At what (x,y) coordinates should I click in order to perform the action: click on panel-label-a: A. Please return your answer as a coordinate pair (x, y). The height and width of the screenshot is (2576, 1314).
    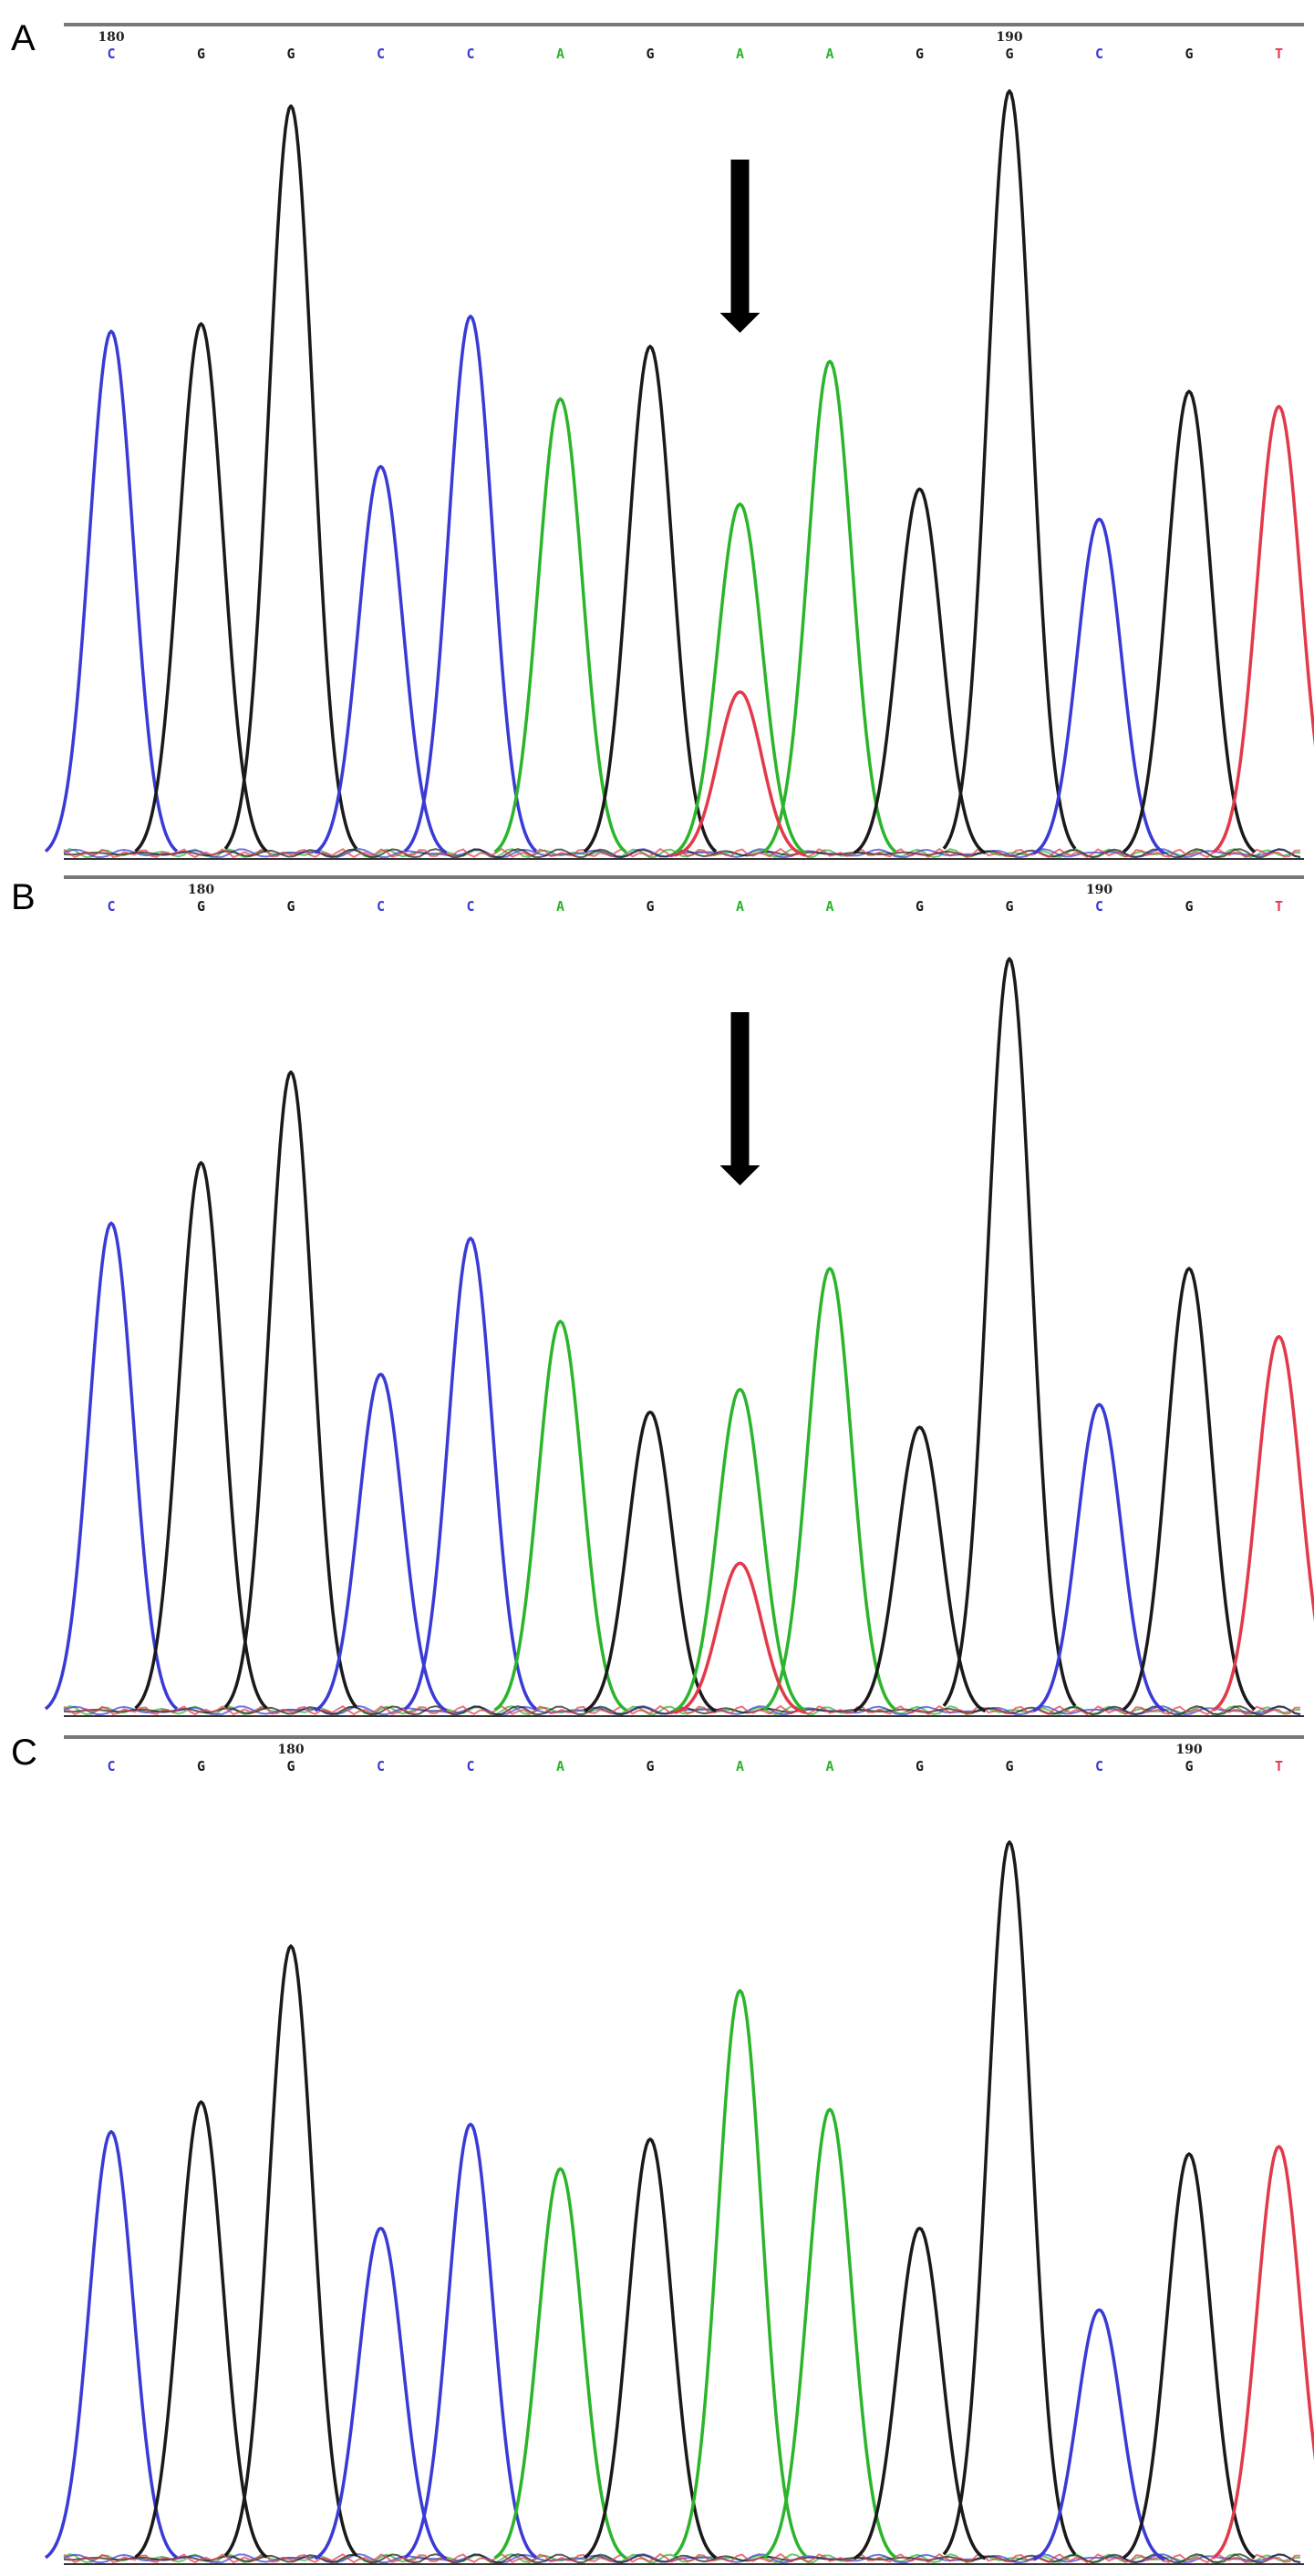
    Looking at the image, I should click on (23, 38).